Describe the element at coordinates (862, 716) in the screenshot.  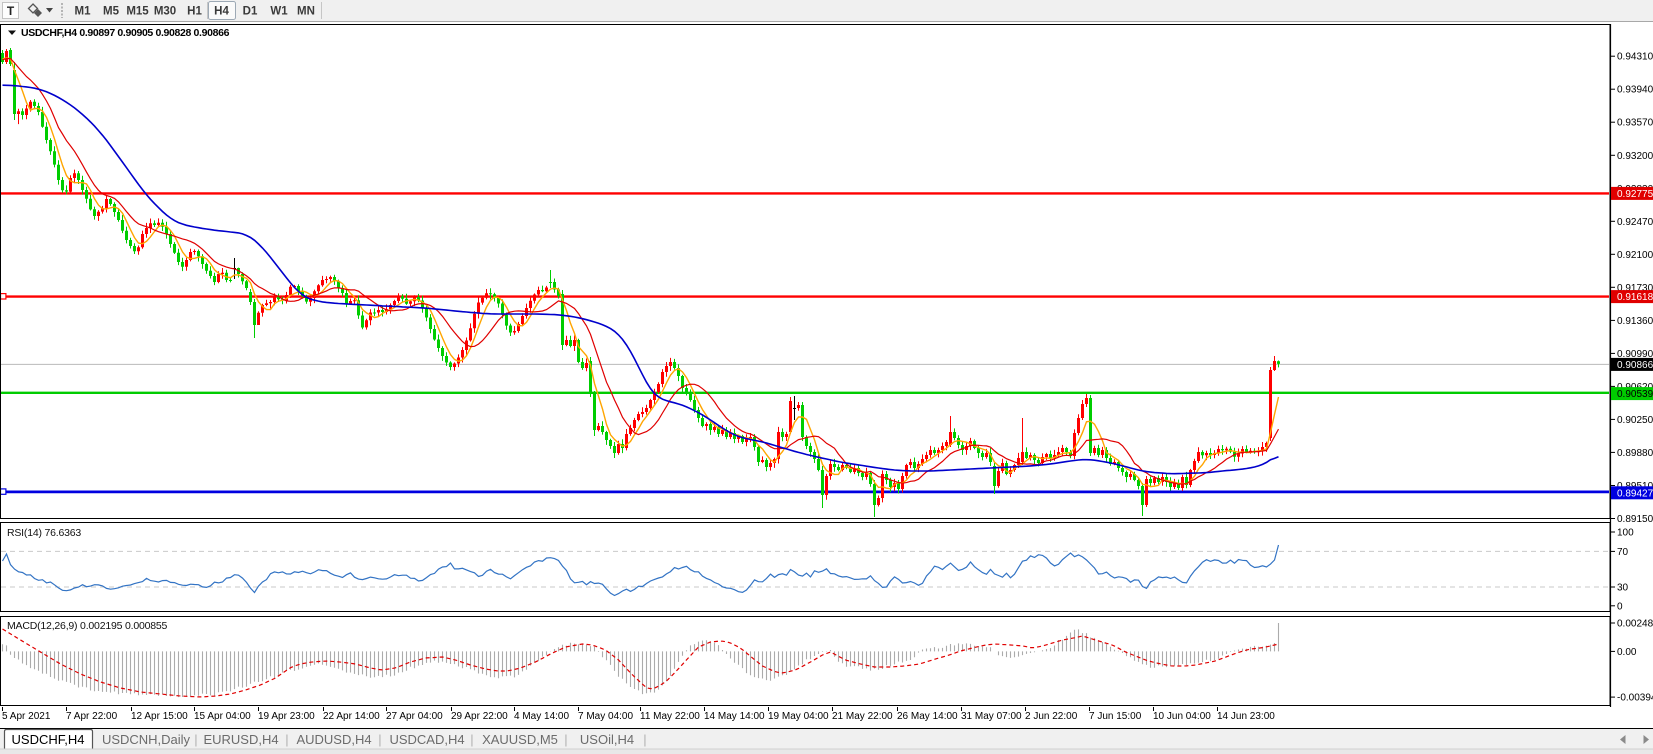
I see `svg-text: 21 May 22:00` at that location.